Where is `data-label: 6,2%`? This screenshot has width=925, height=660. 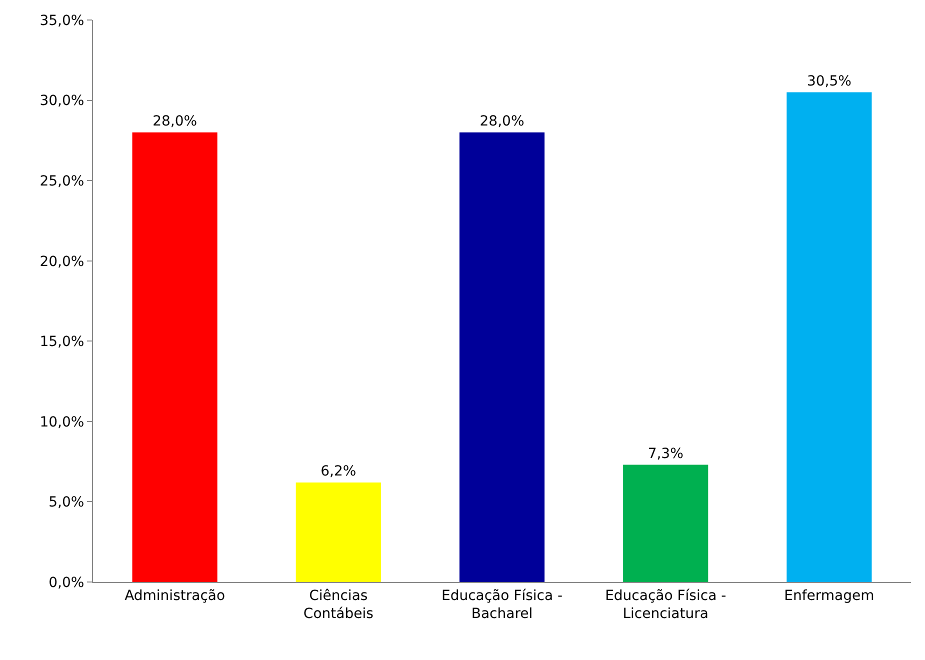
data-label: 6,2% is located at coordinates (338, 471).